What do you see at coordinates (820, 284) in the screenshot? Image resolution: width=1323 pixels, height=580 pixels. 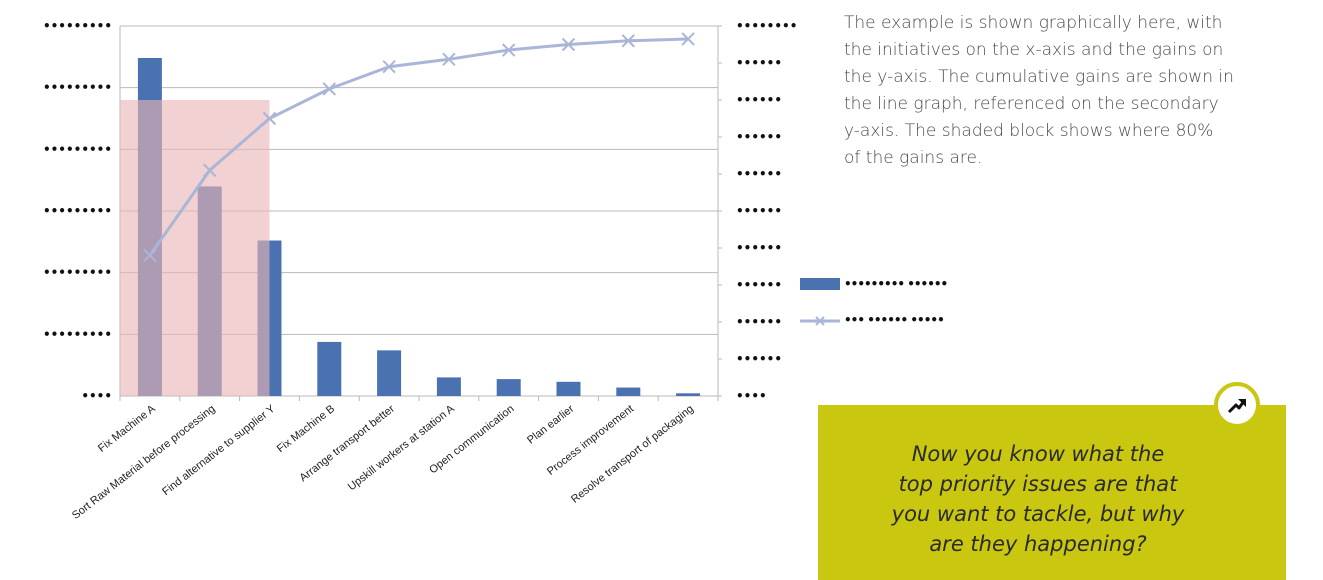 I see `legend-bar-swatch` at bounding box center [820, 284].